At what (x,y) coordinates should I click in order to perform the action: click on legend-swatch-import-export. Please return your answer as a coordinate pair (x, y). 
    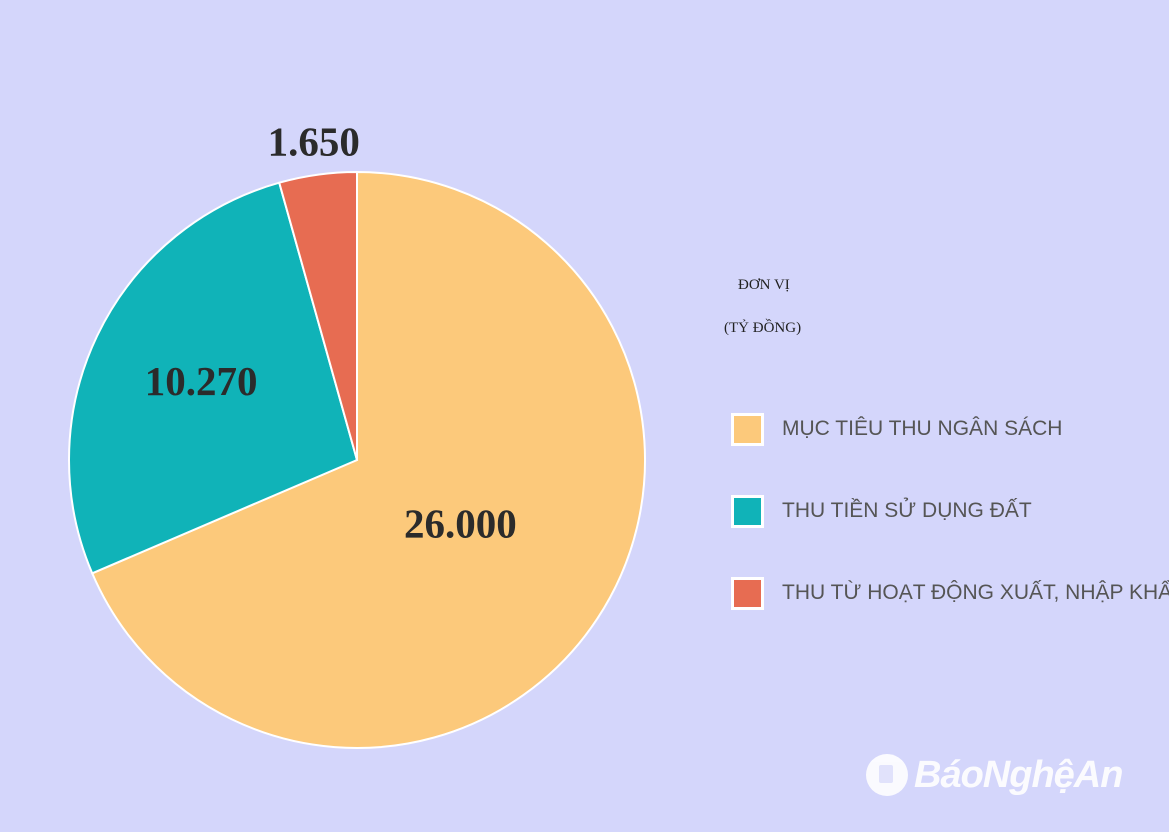
    Looking at the image, I should click on (747, 593).